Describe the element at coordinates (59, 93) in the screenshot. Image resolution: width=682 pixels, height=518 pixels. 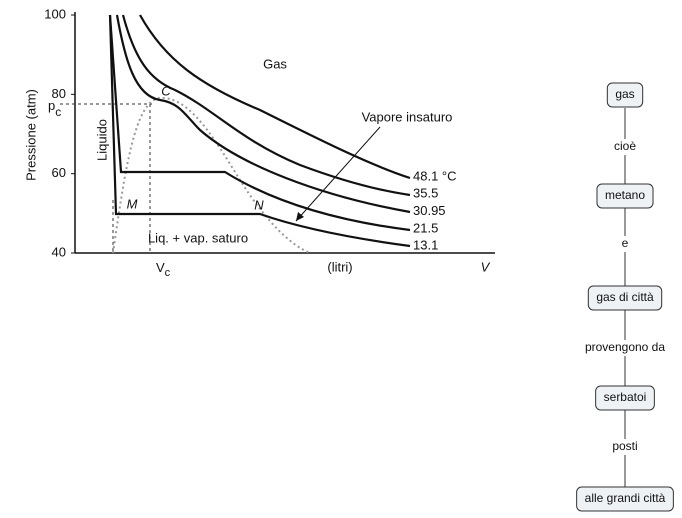
I see `y-tick-label: 80` at that location.